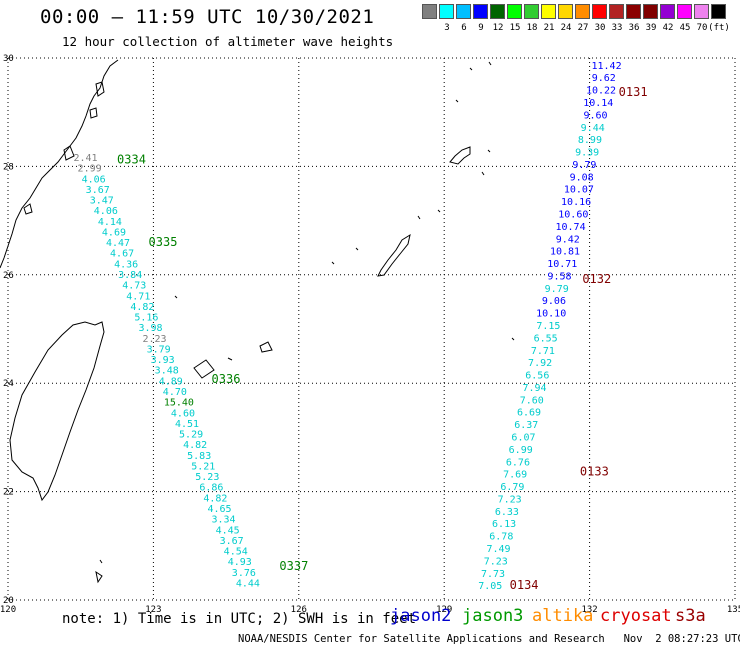 The height and width of the screenshot is (650, 740). I want to click on legend-label: 70, so click(702, 28).